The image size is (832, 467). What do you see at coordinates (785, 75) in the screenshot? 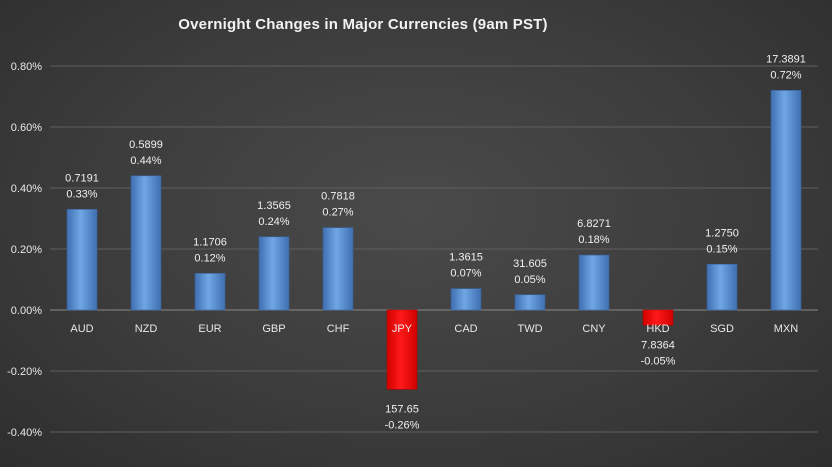
I see `value-label: 0.72%` at bounding box center [785, 75].